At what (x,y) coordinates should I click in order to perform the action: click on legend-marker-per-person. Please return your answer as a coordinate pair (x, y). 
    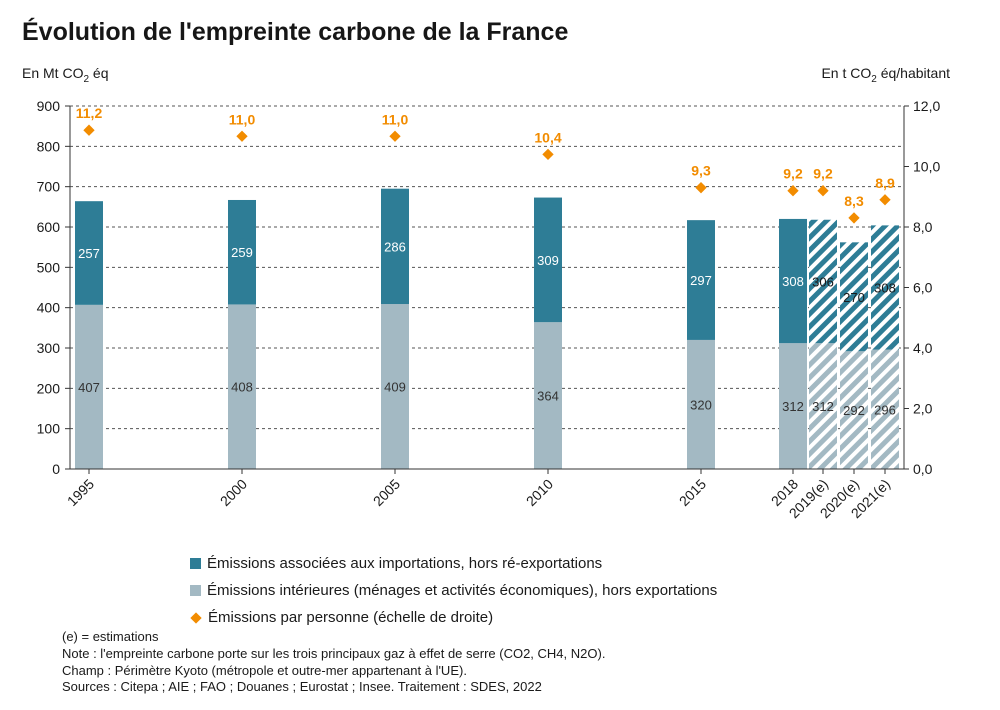
    Looking at the image, I should click on (196, 617).